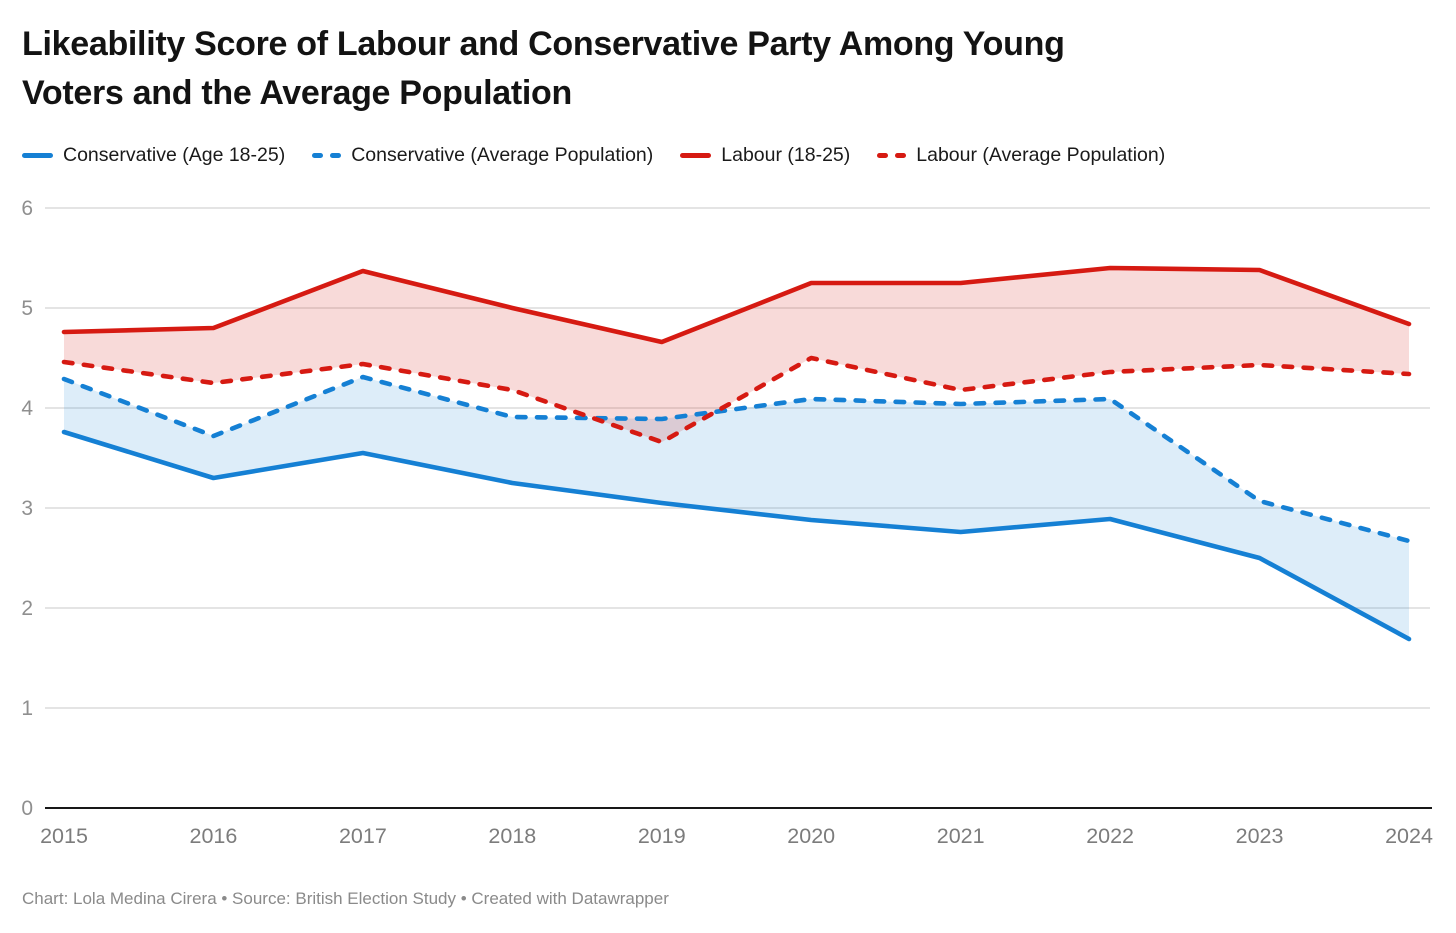 The image size is (1456, 933). What do you see at coordinates (174, 155) in the screenshot?
I see `legend-label: Conservative (Age 18-25)` at bounding box center [174, 155].